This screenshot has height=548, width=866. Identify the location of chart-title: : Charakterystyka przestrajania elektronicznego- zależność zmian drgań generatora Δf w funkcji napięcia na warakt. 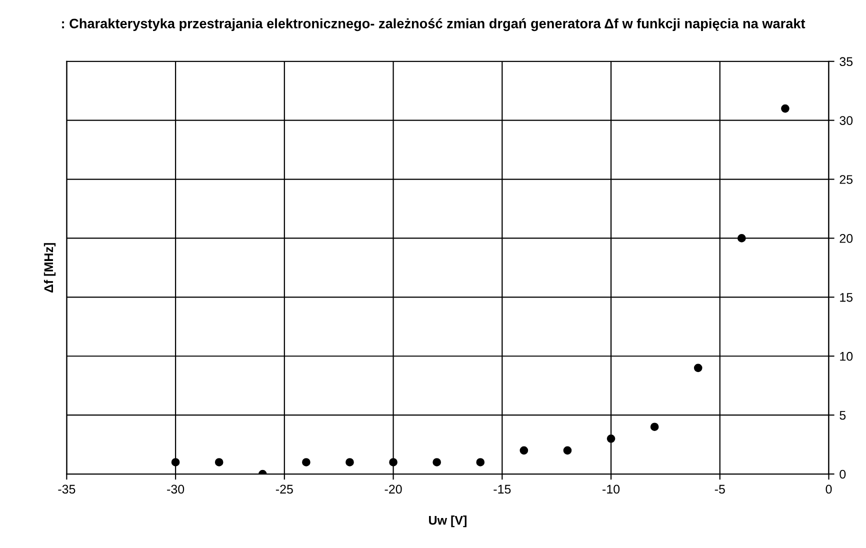
(434, 25).